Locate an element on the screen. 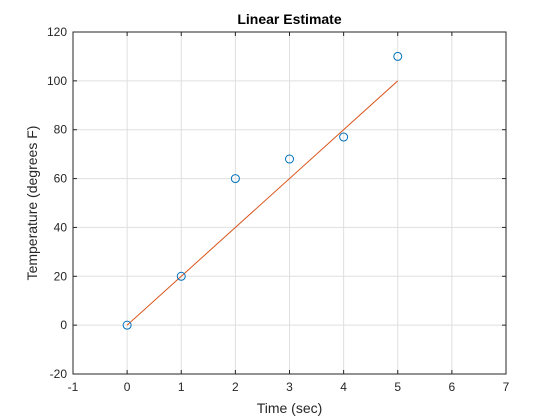 The width and height of the screenshot is (560, 420). y-tick-label: 120 is located at coordinates (57, 32).